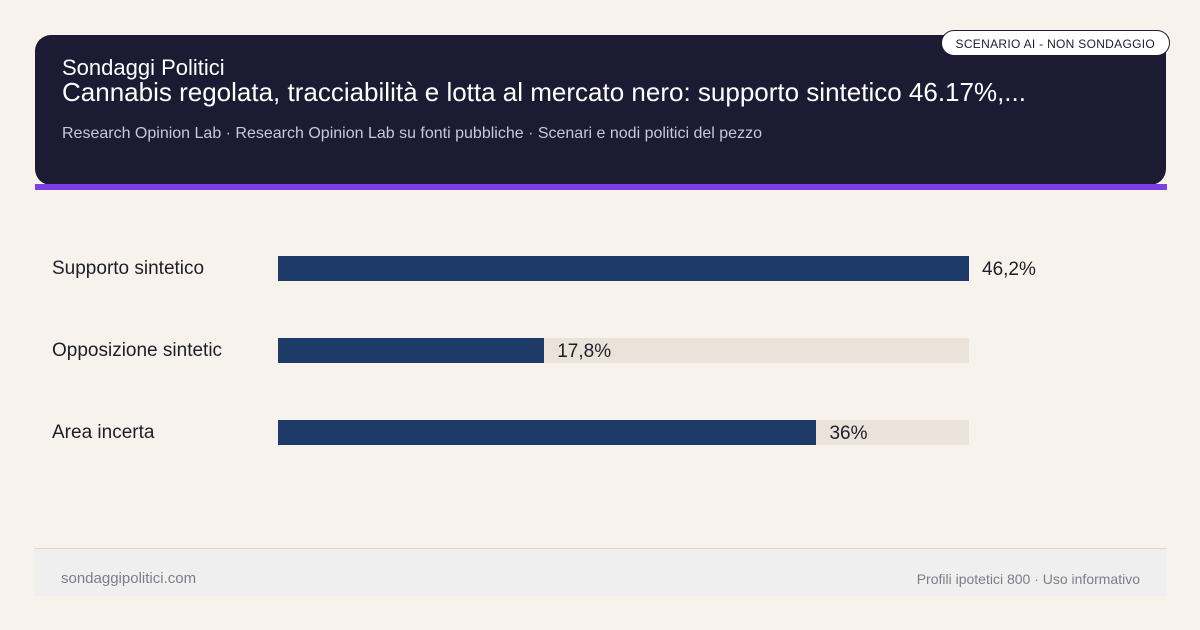 This screenshot has height=630, width=1200. I want to click on header-accent-bar, so click(601, 187).